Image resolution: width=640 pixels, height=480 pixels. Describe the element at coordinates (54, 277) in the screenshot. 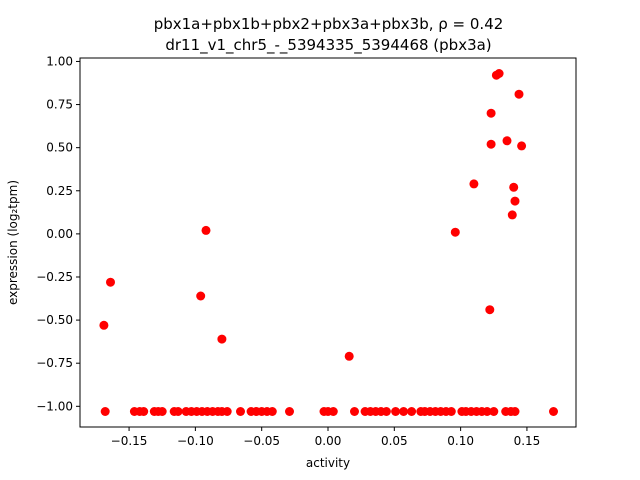

I see `y-tick-label: −0.25` at that location.